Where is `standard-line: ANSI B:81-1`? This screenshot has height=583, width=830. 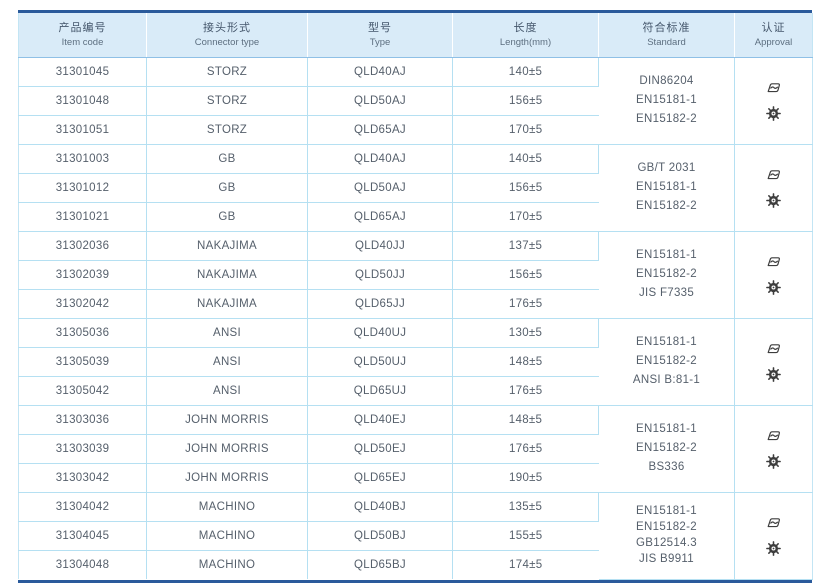
standard-line: ANSI B:81-1 is located at coordinates (666, 379).